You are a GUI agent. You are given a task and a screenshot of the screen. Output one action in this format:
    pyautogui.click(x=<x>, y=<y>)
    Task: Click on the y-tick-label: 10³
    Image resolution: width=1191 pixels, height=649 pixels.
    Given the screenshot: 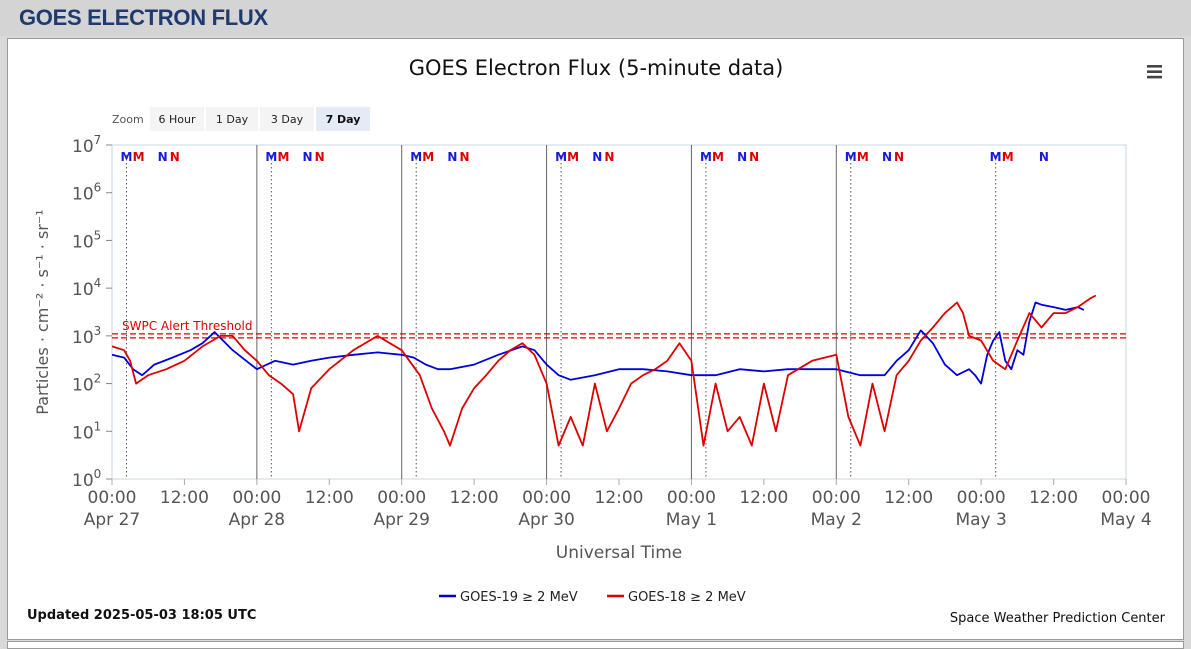 What is the action you would take?
    pyautogui.click(x=86, y=336)
    